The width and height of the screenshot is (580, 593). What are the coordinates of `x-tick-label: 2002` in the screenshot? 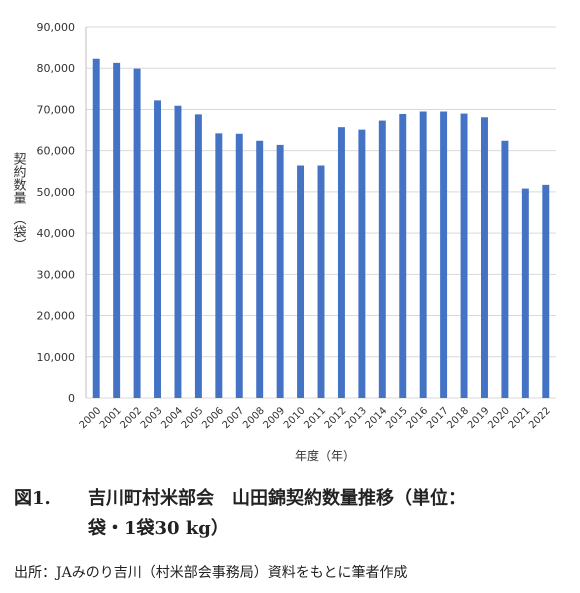 It's located at (131, 418).